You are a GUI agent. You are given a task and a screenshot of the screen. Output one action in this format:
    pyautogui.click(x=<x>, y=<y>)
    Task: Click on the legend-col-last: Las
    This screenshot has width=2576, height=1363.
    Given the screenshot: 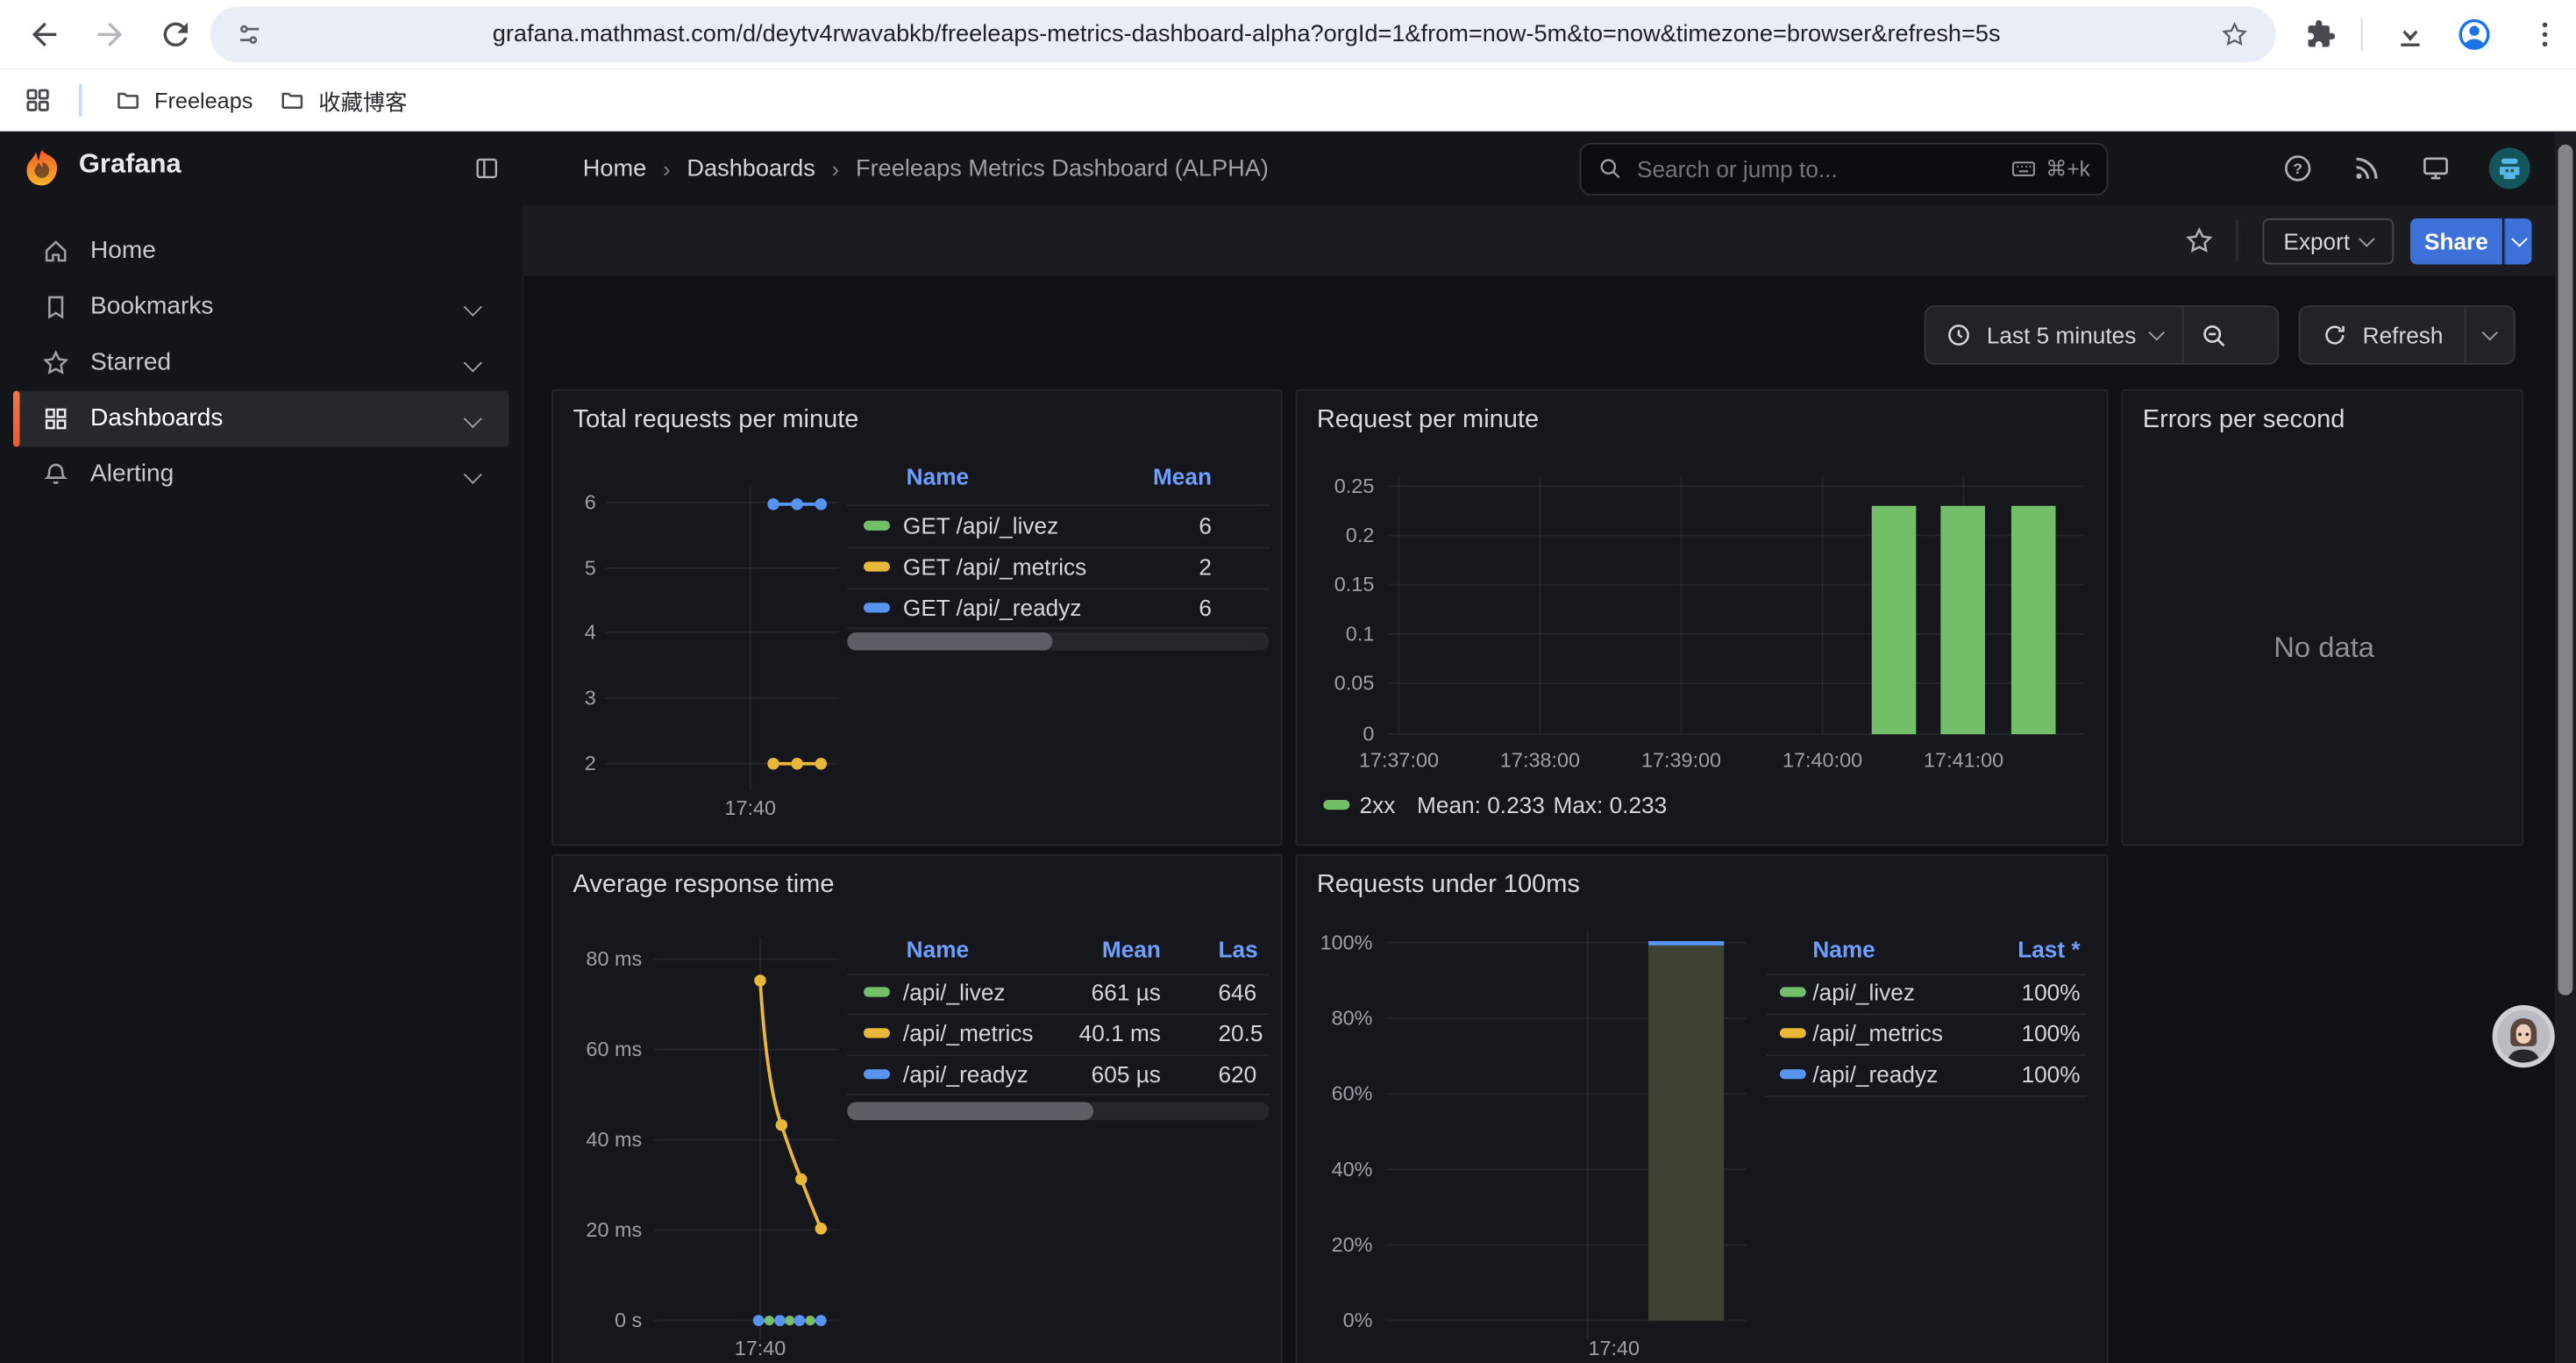 What is the action you would take?
    pyautogui.click(x=1238, y=949)
    